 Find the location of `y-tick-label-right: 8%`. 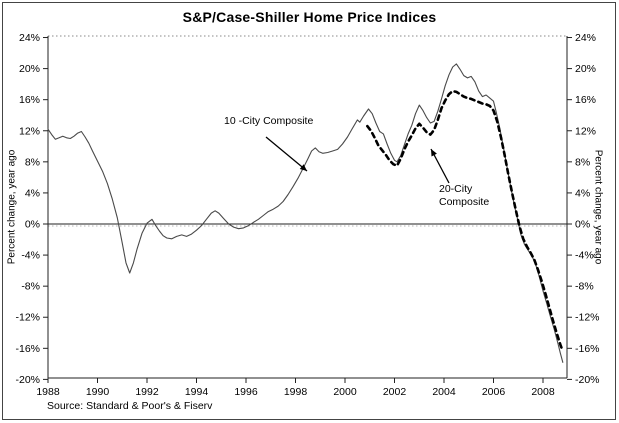

y-tick-label-right: 8% is located at coordinates (582, 162).